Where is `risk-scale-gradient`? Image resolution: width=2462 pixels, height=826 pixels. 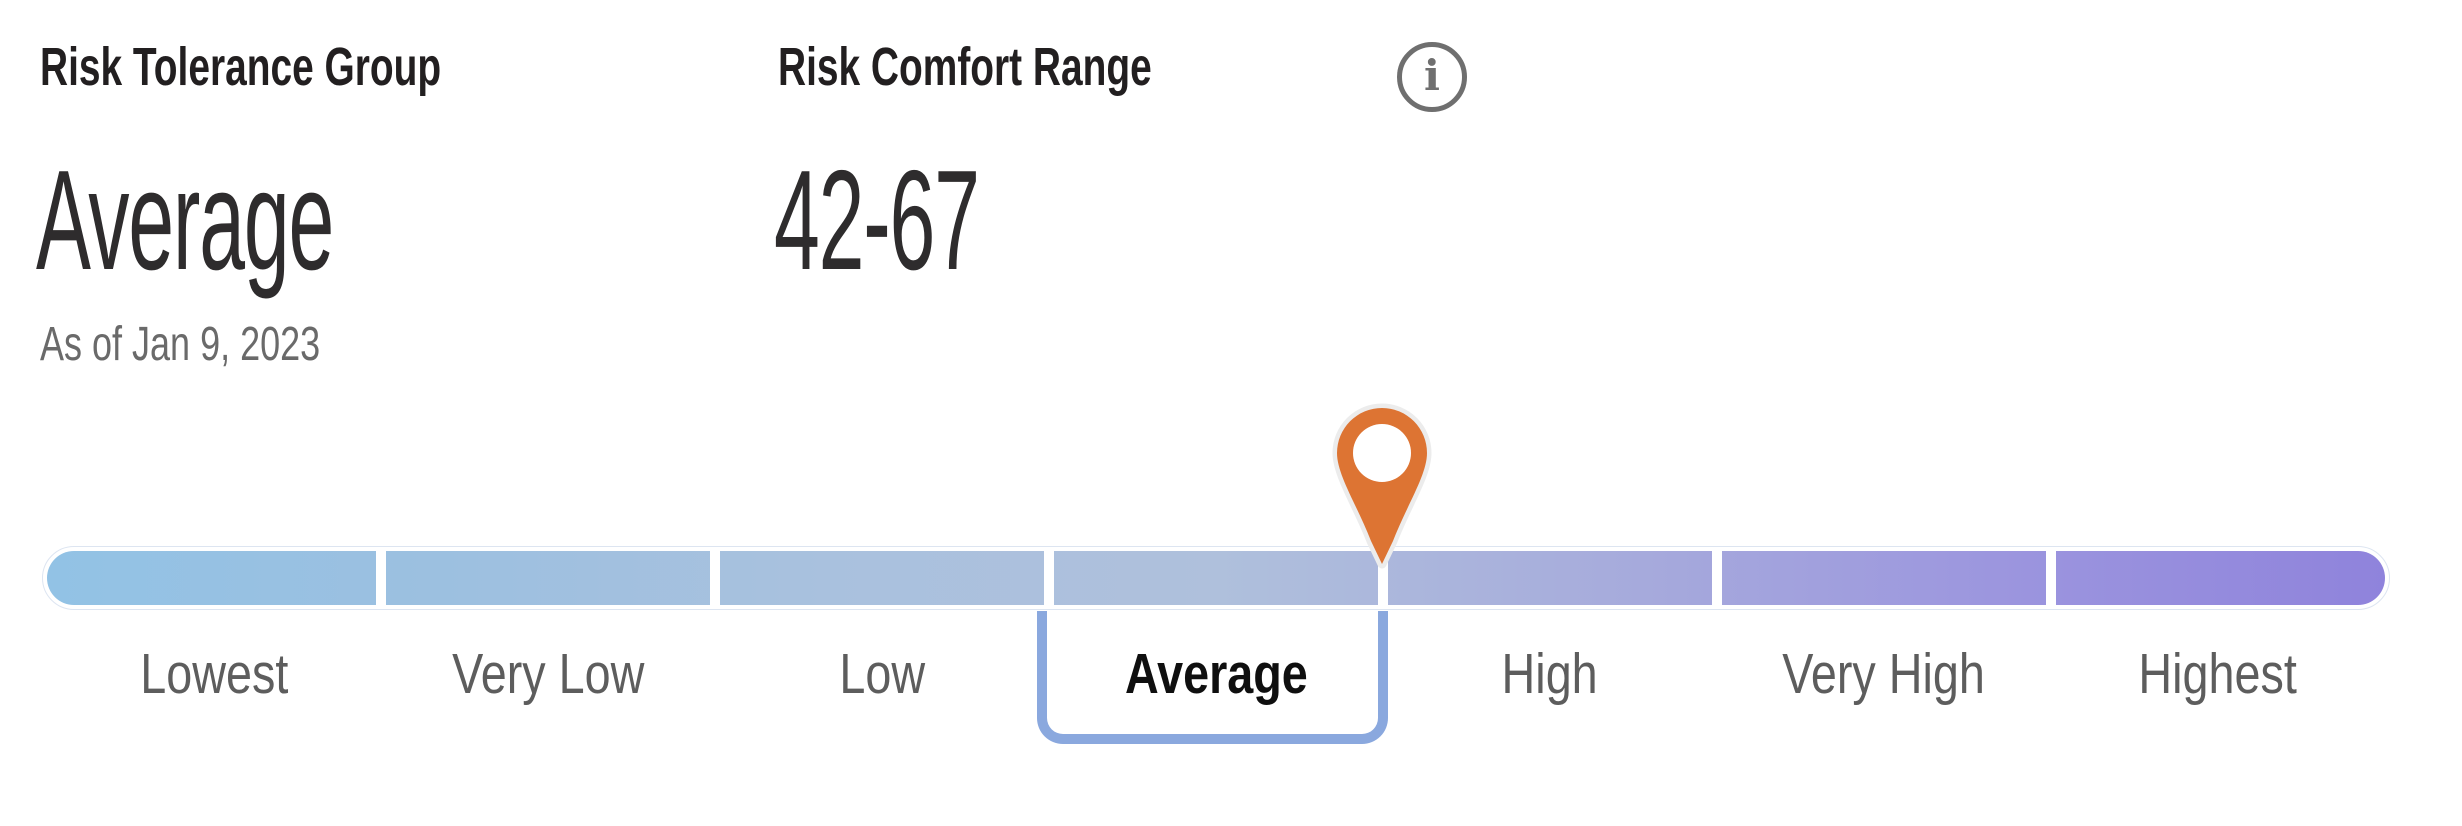
risk-scale-gradient is located at coordinates (1216, 578).